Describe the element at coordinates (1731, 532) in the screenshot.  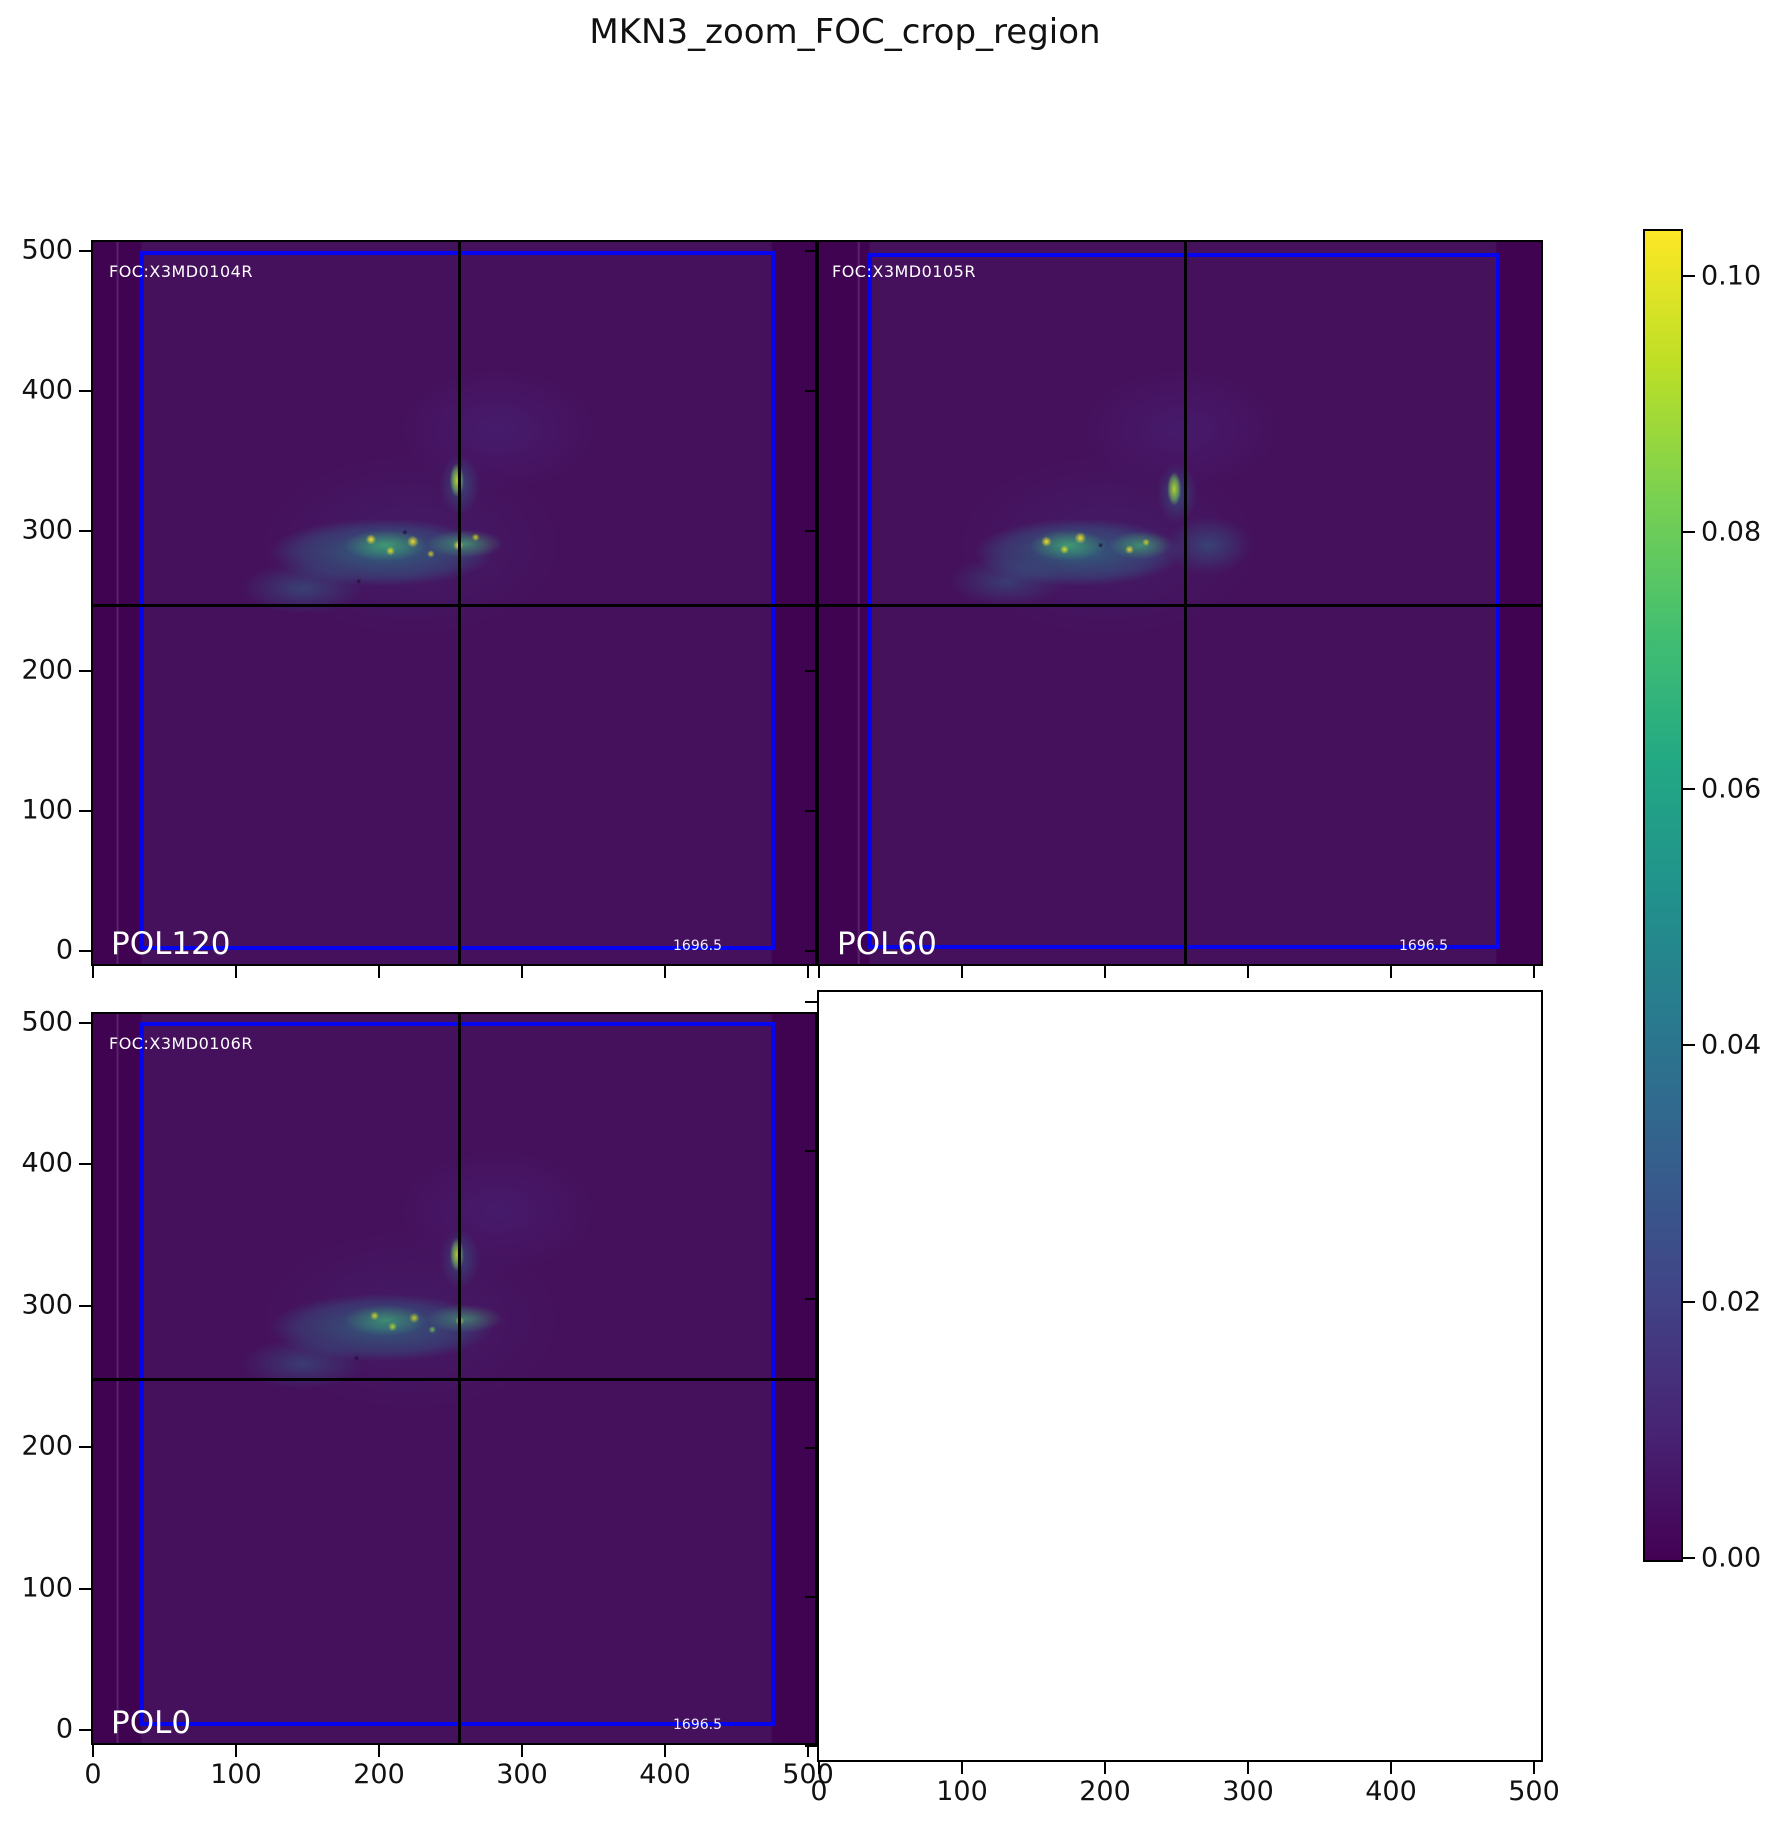
I see `colorbar-tick-label: 0.08` at that location.